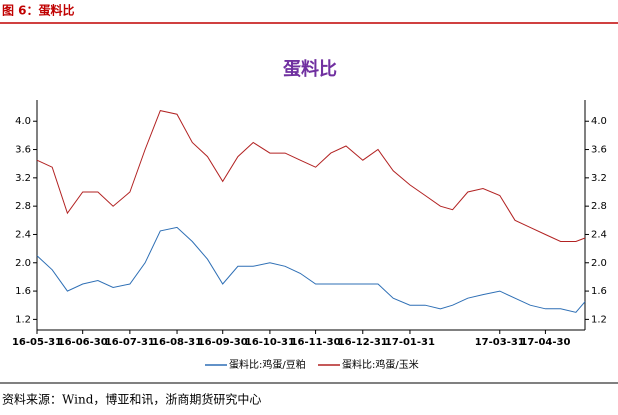 The width and height of the screenshot is (618, 415). Describe the element at coordinates (270, 342) in the screenshot. I see `x-tick-label: 16-10-31` at that location.